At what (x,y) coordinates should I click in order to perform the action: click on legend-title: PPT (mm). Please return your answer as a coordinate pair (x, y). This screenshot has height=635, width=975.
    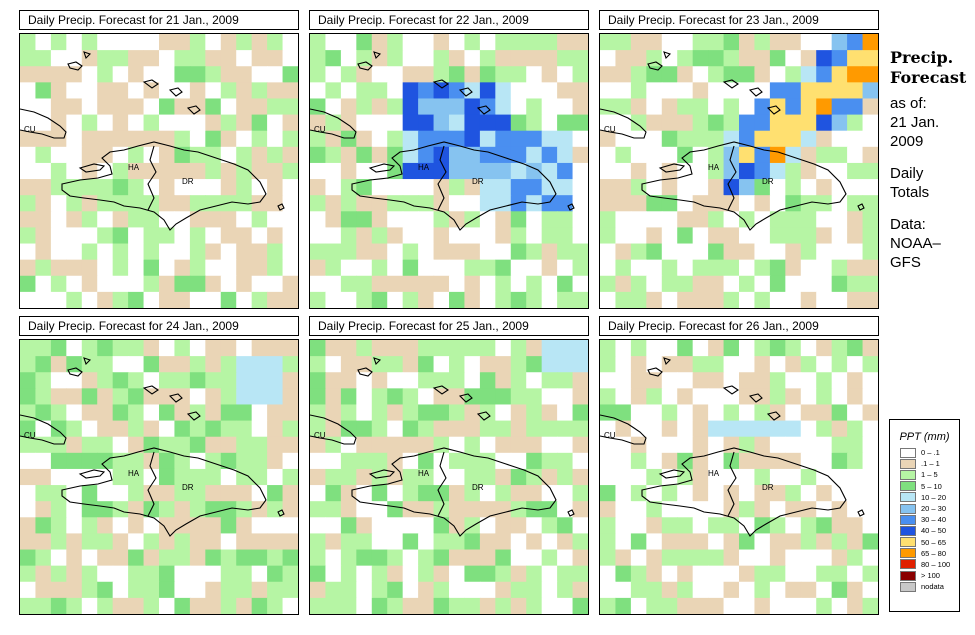
    Looking at the image, I should click on (924, 437).